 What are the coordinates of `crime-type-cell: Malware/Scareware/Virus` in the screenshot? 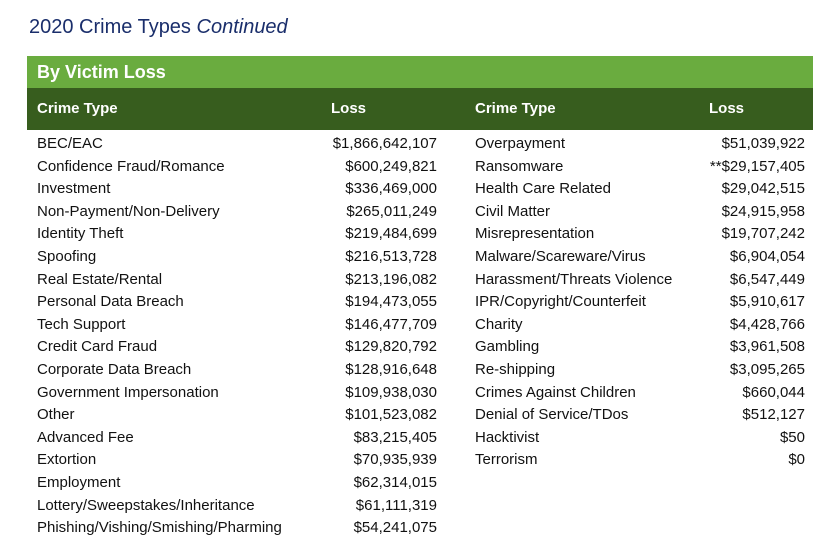 It's located at (560, 256).